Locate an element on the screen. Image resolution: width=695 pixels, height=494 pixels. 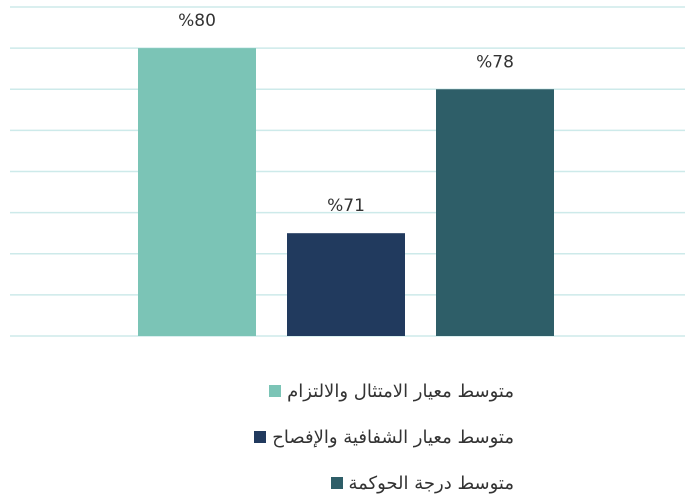
data-label: %71 is located at coordinates (346, 206).